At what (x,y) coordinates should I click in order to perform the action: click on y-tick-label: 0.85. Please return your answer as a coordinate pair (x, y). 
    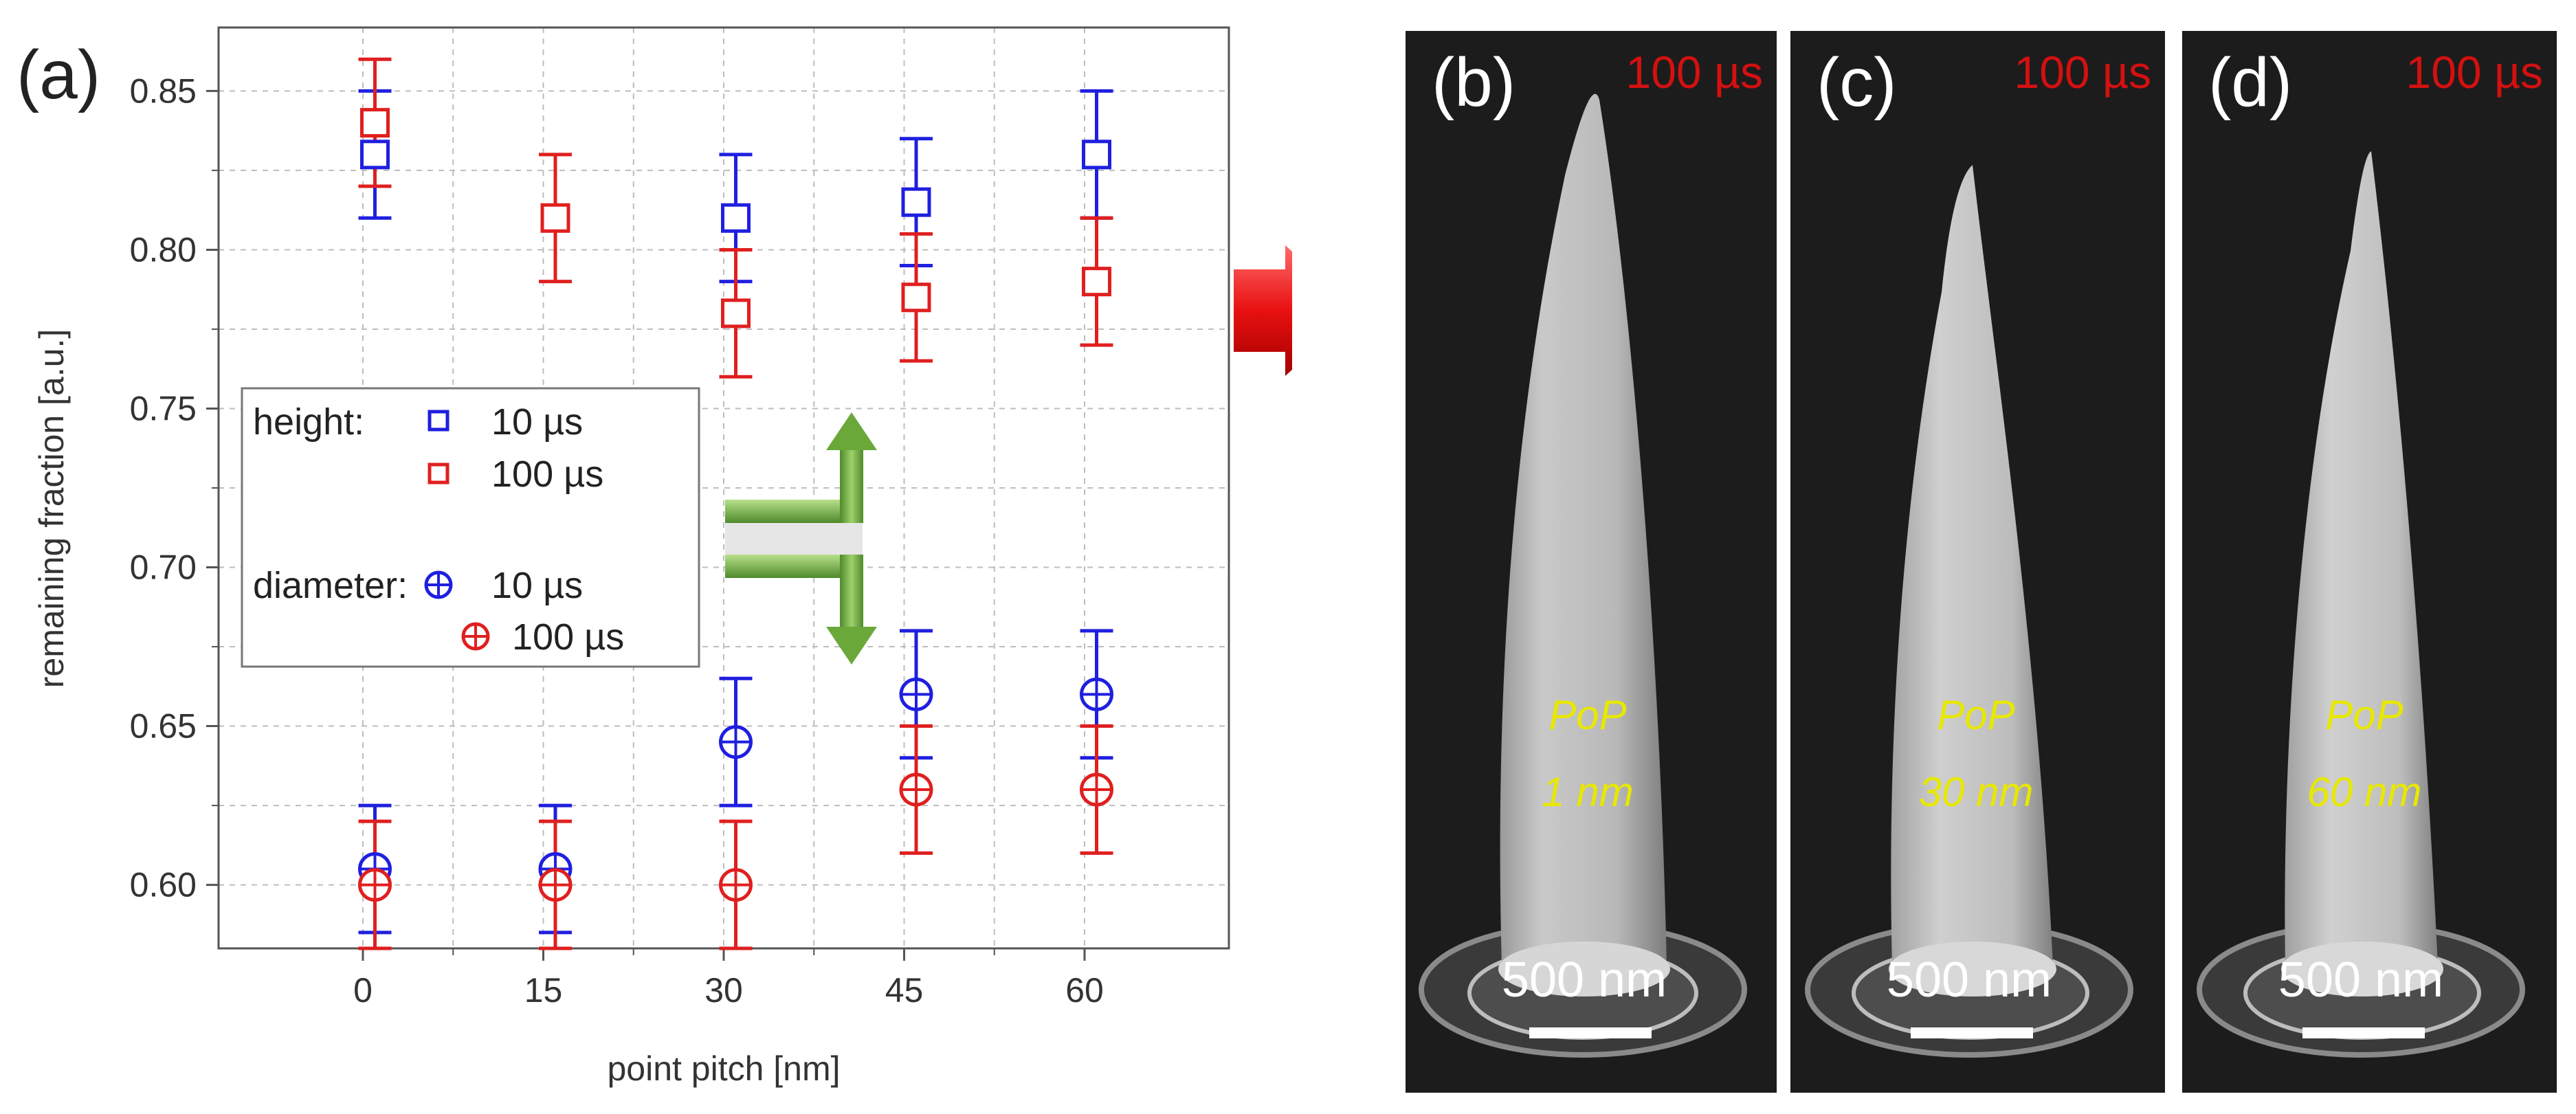
    Looking at the image, I should click on (163, 90).